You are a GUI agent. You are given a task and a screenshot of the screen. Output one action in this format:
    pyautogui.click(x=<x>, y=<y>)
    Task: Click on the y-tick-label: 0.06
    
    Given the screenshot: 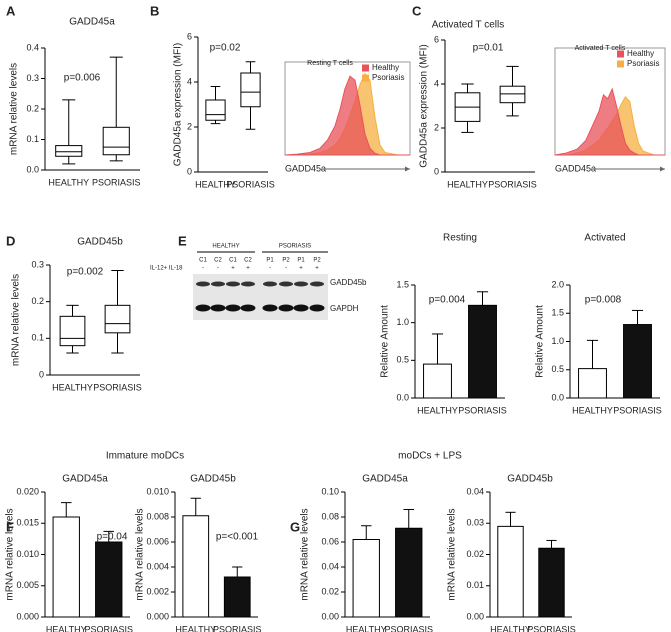 What is the action you would take?
    pyautogui.click(x=330, y=541)
    